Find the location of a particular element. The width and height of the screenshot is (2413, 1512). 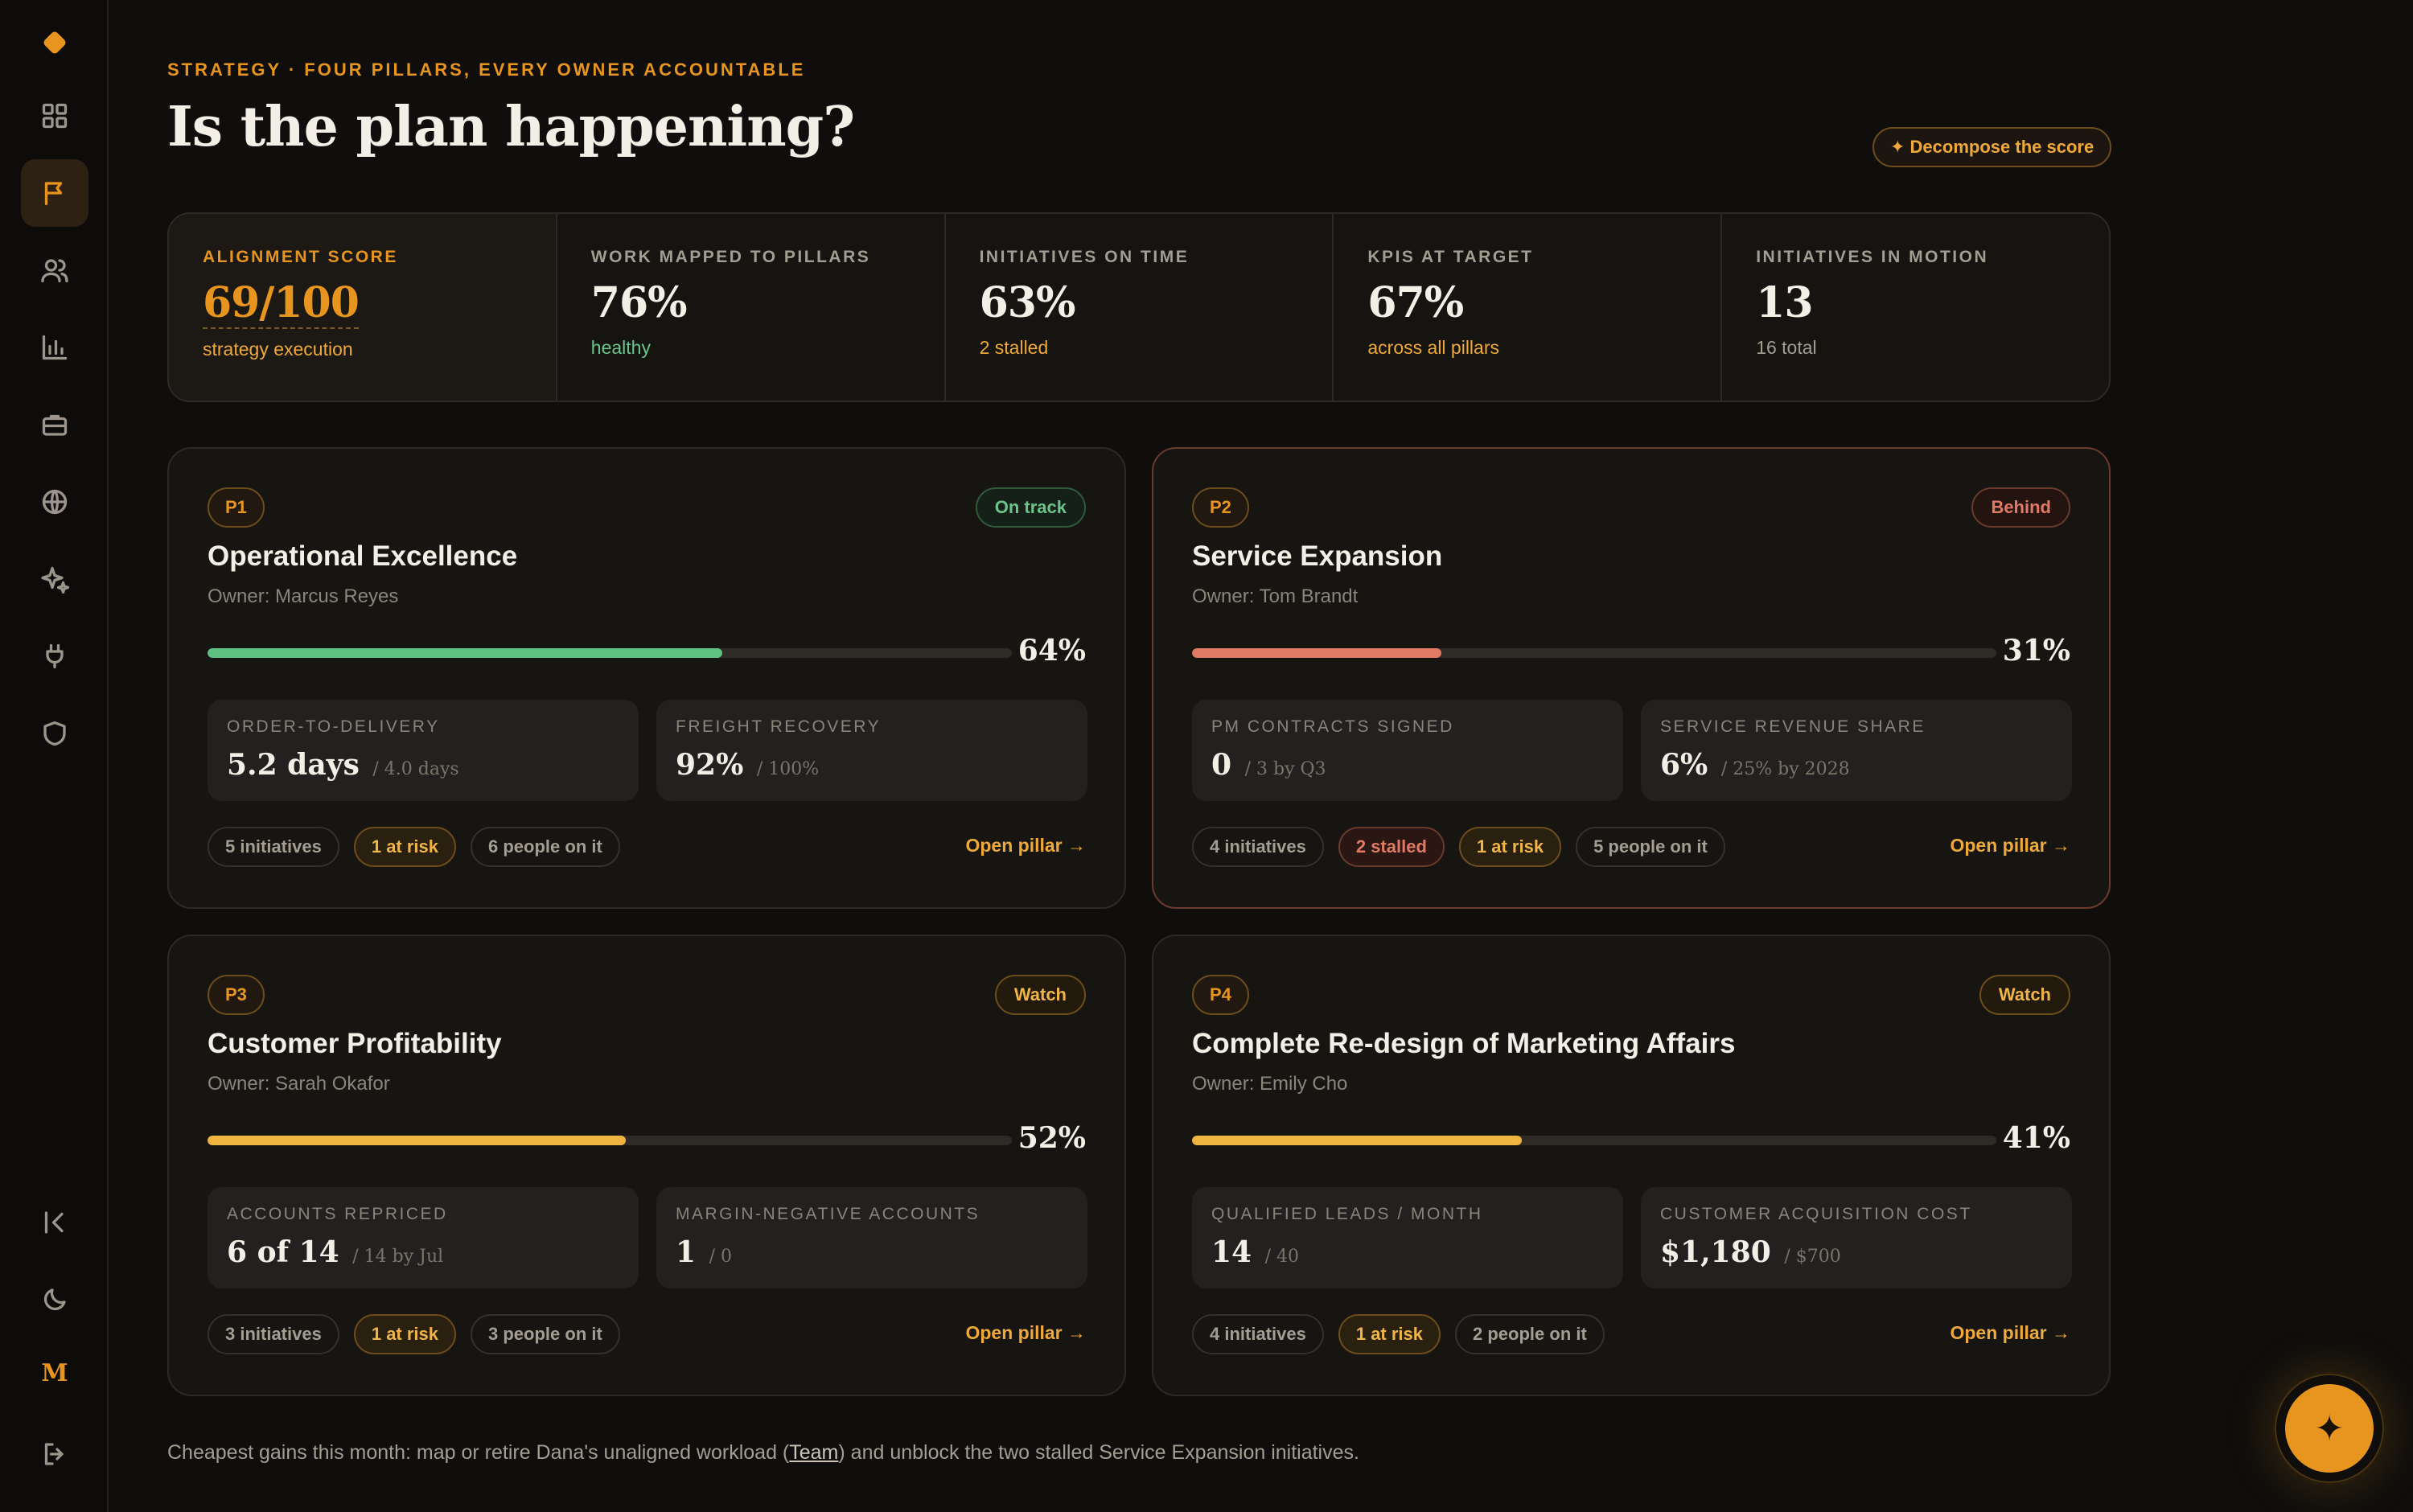

metric-tile: FREIGHT RECOVERY 92% / 100% is located at coordinates (871, 751).